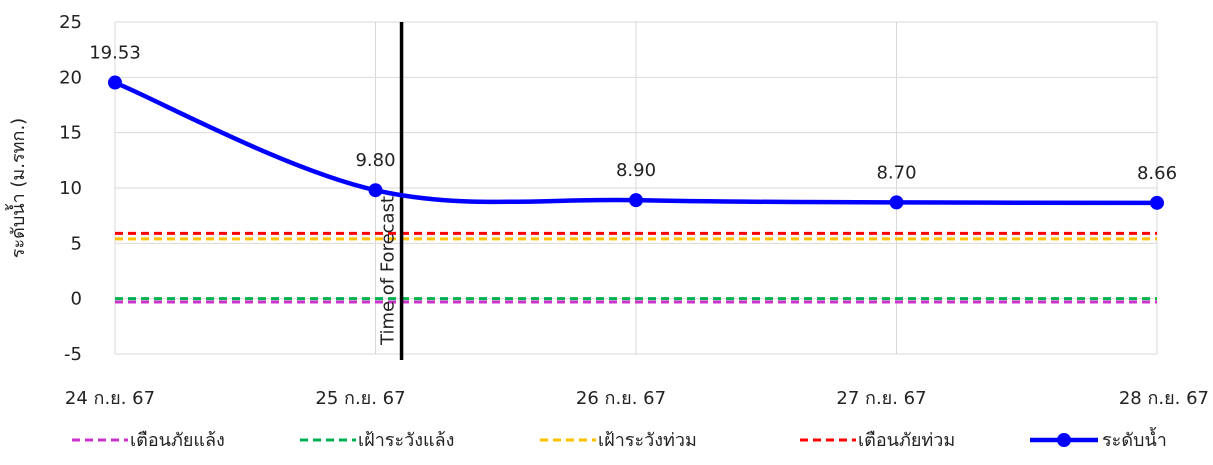 This screenshot has width=1213, height=465. What do you see at coordinates (360, 398) in the screenshot?
I see `x-tick-label-1: 25 ก.ย. 67` at bounding box center [360, 398].